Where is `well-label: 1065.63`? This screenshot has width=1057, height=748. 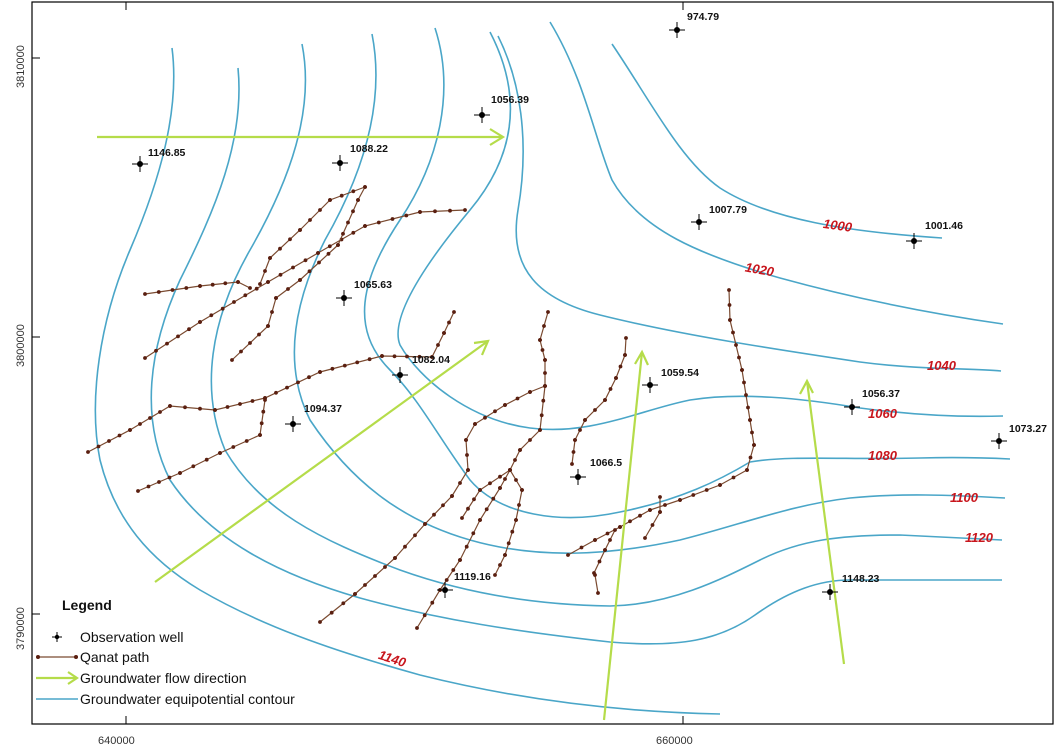 well-label: 1065.63 is located at coordinates (373, 285).